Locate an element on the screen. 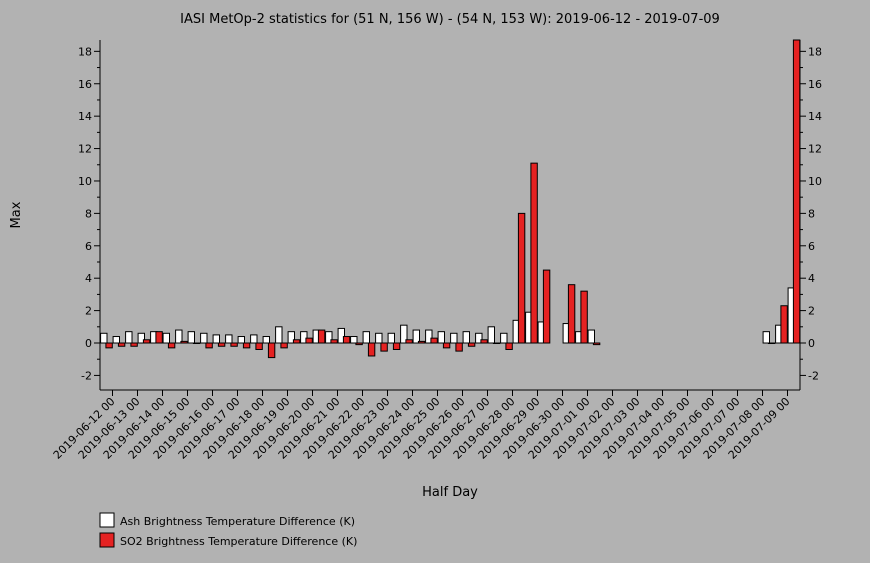 Image resolution: width=870 pixels, height=563 pixels. y-tick-label-left-6: 10 is located at coordinates (85, 181).